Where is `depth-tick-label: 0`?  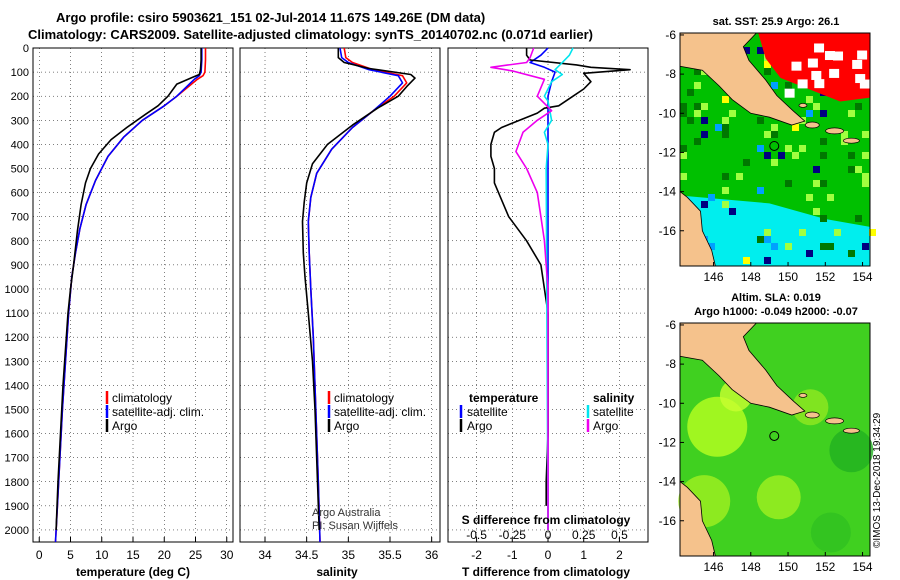
depth-tick-label: 0 is located at coordinates (26, 49).